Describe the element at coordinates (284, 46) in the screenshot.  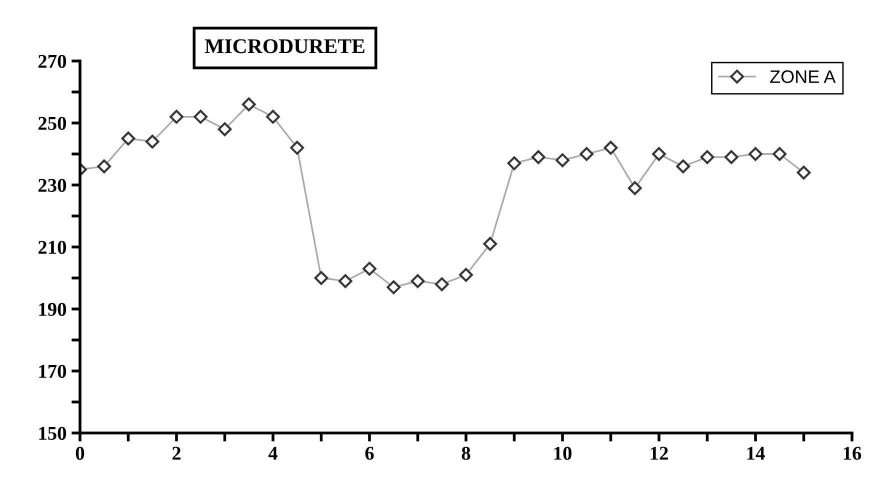
I see `chart-title: MICRODURETE` at that location.